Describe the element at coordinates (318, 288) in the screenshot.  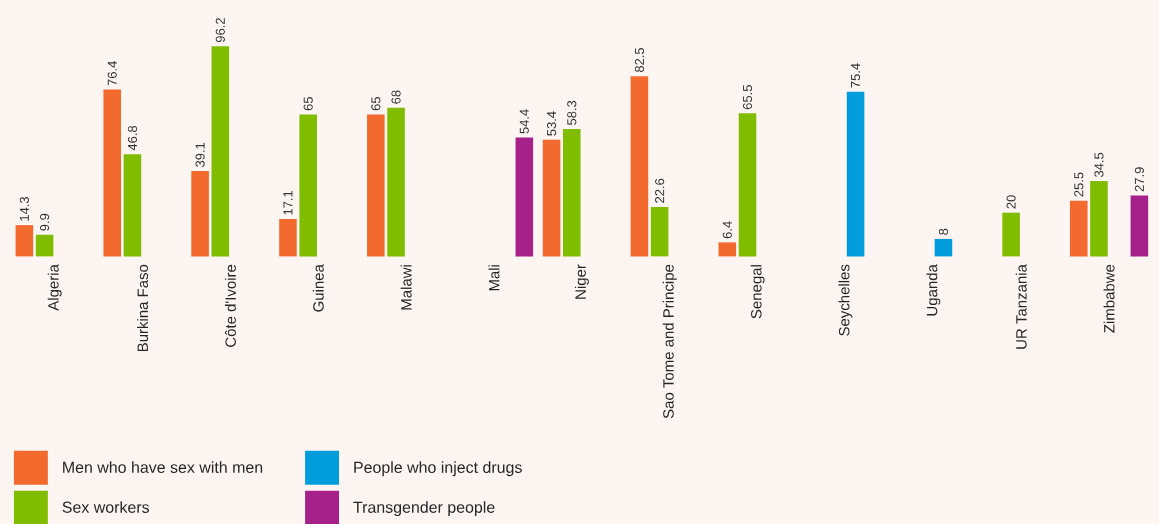
I see `x-tick-label: Guinea` at that location.